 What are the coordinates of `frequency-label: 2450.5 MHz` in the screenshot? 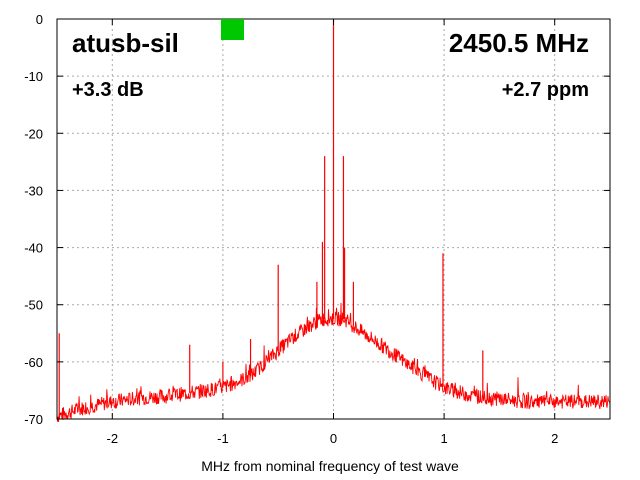 It's located at (519, 43).